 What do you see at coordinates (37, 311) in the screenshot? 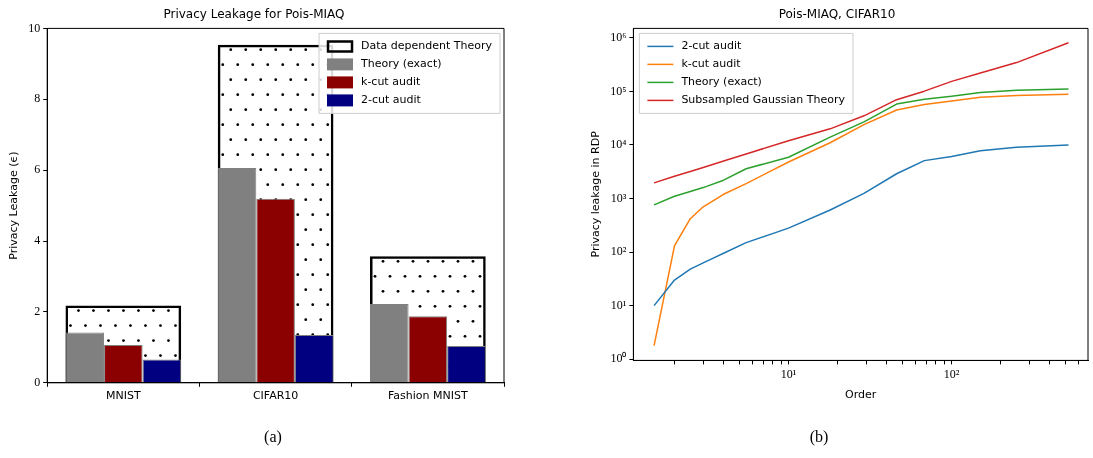
I see `y-tick-label: 2` at bounding box center [37, 311].